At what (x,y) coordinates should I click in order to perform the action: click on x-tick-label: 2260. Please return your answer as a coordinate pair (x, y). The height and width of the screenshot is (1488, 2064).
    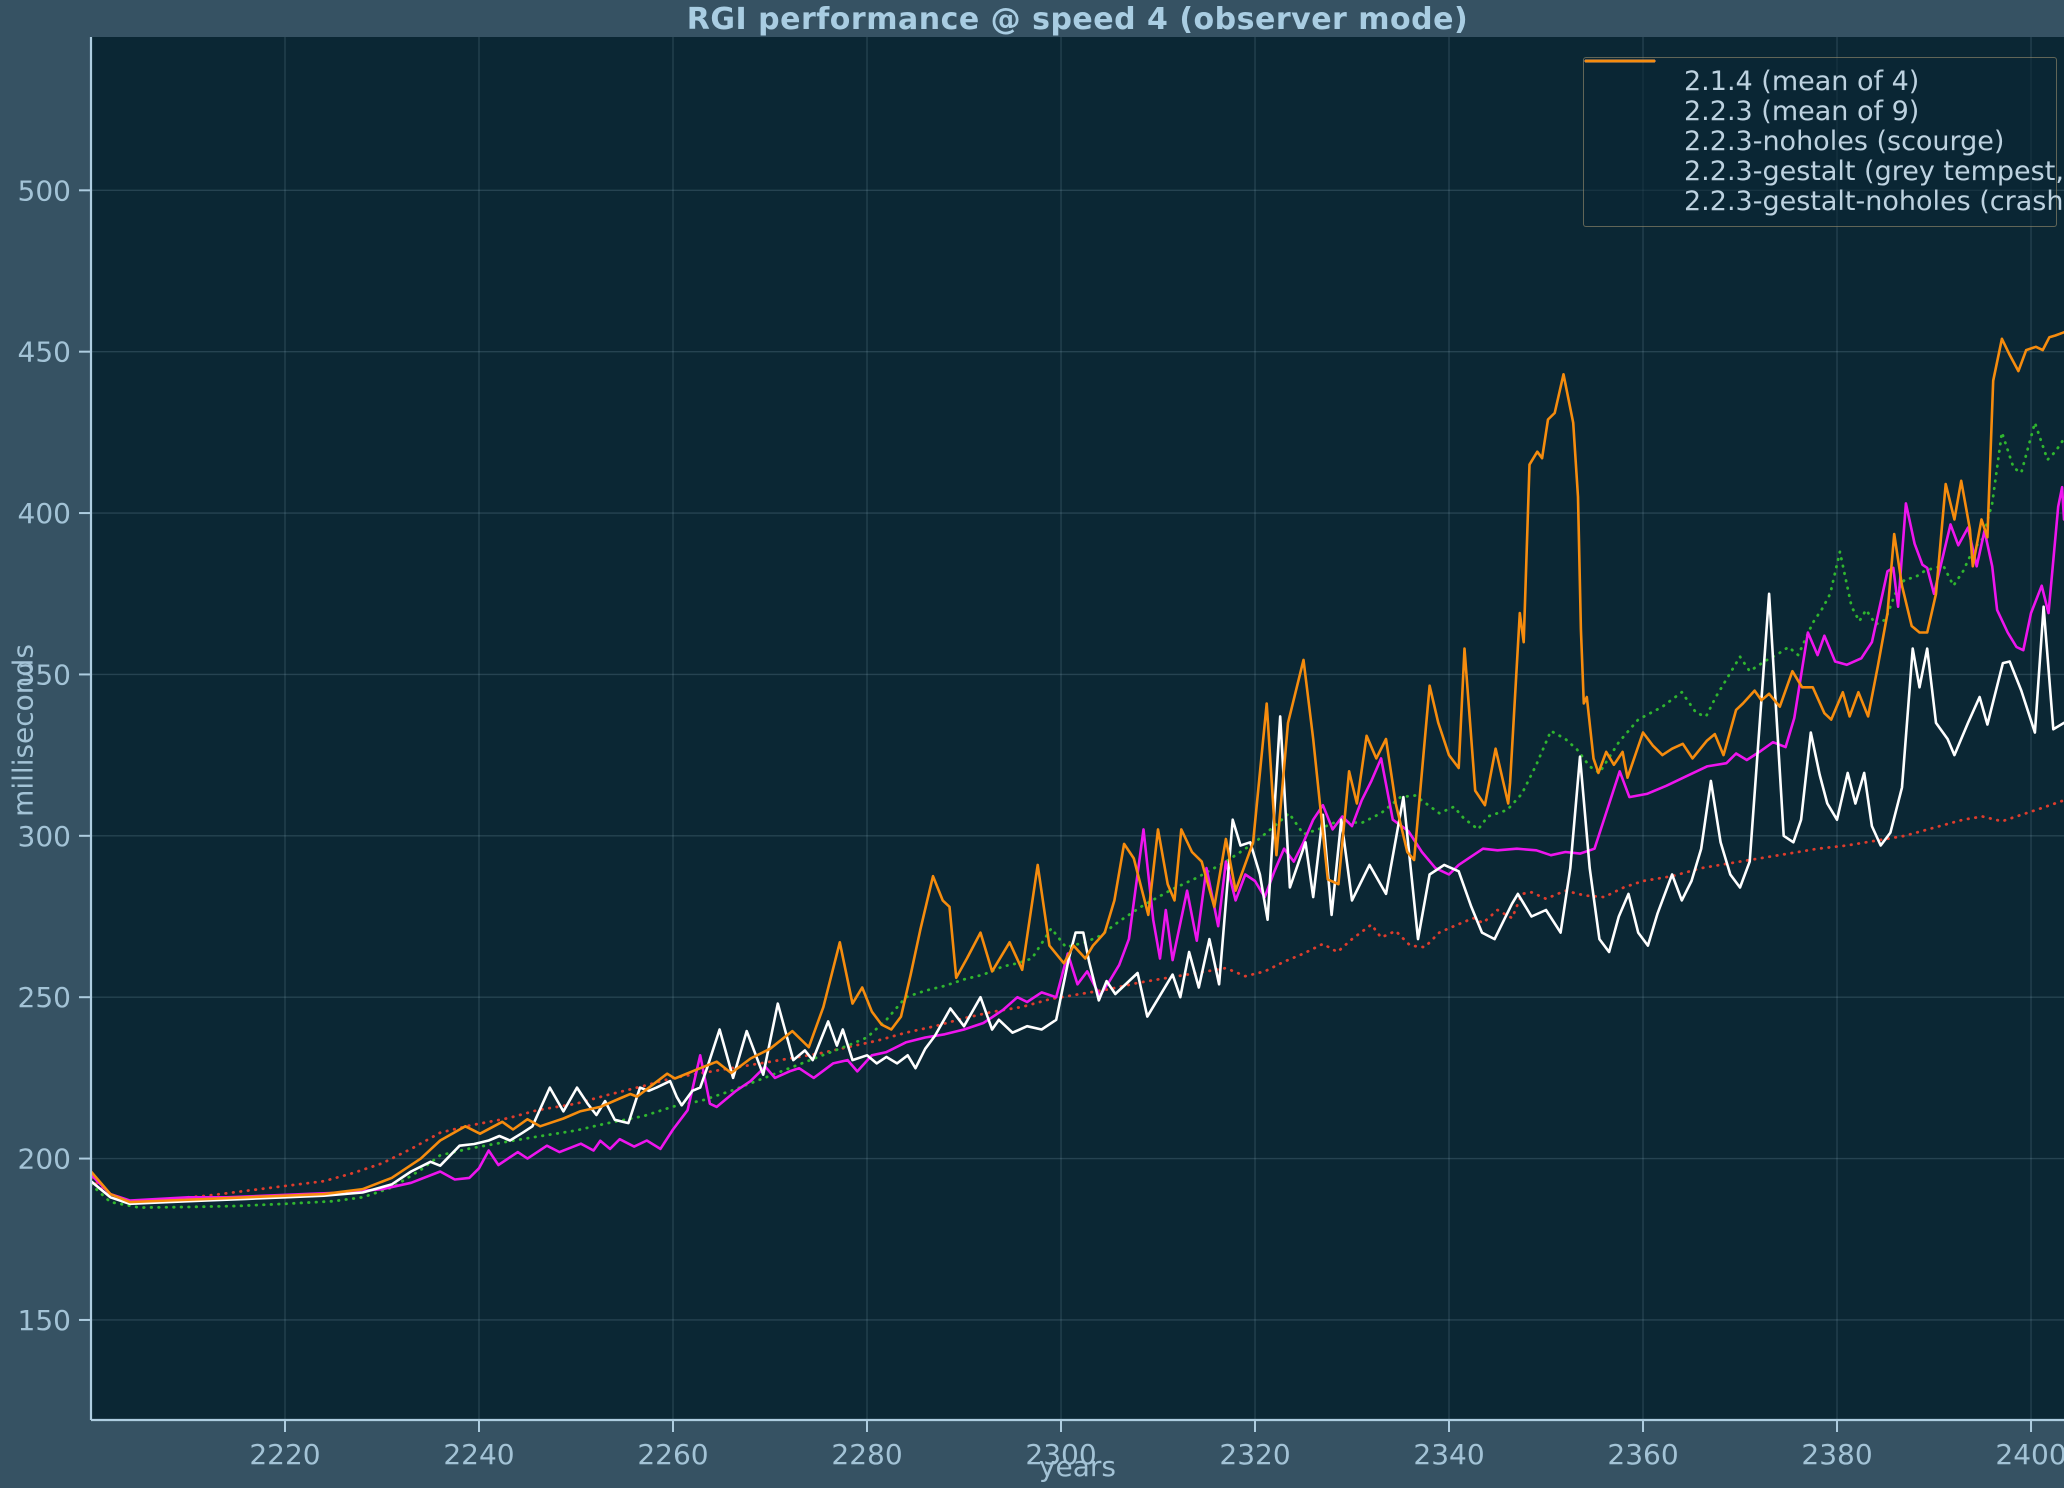
    Looking at the image, I should click on (672, 1454).